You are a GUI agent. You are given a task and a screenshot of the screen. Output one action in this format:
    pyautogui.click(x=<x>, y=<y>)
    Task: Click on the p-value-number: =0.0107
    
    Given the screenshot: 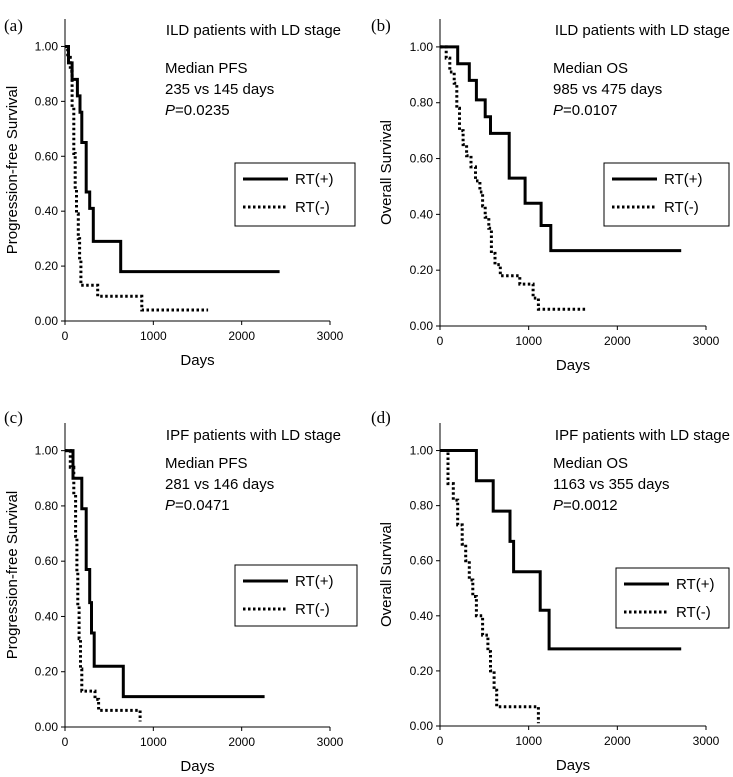 What is the action you would take?
    pyautogui.click(x=590, y=110)
    